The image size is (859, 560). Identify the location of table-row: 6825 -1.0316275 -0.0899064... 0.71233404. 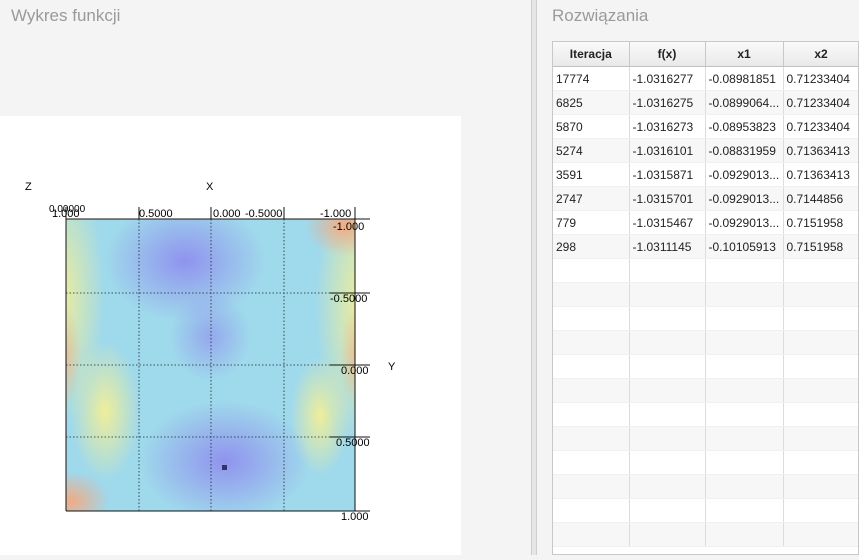
(705, 102).